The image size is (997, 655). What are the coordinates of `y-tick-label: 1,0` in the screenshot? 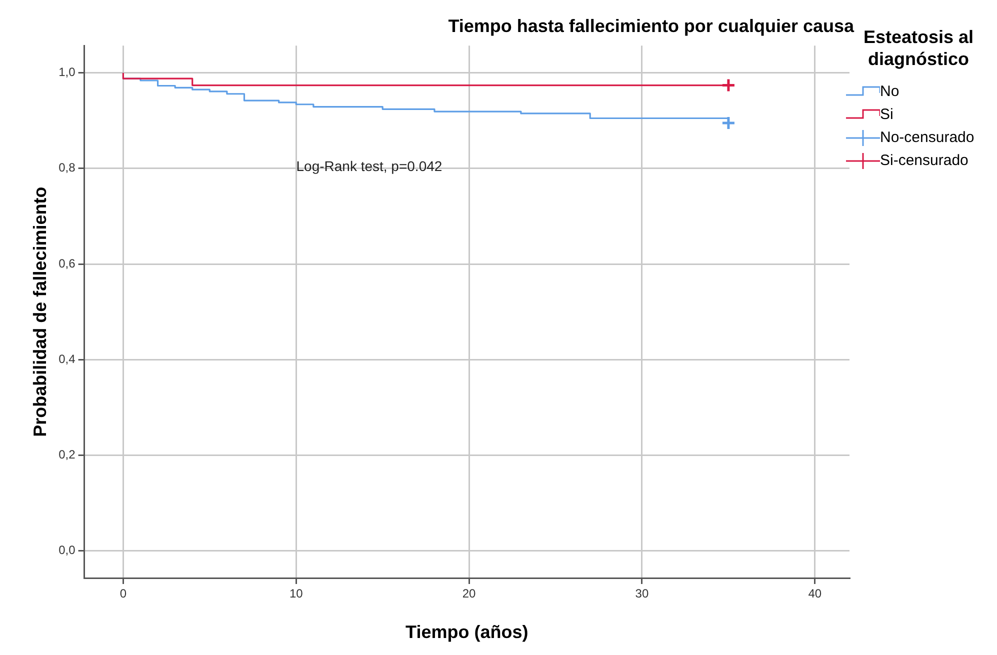 It's located at (67, 72).